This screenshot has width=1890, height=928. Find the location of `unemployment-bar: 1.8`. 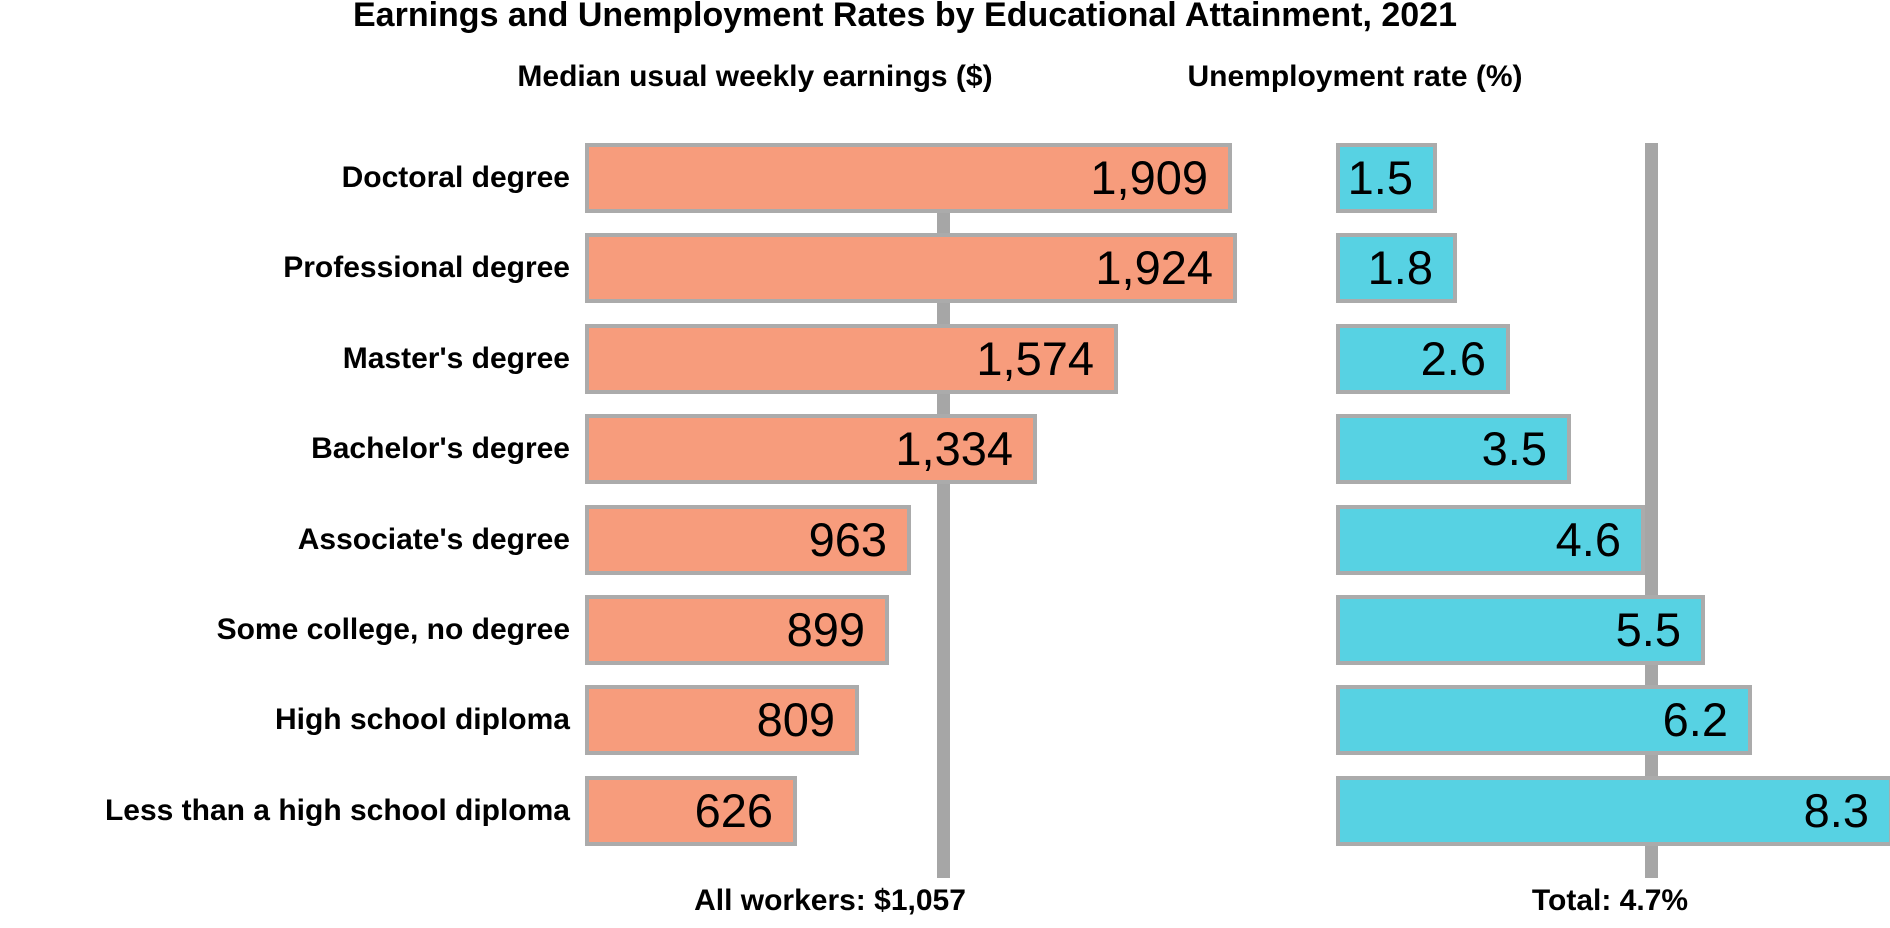

unemployment-bar: 1.8 is located at coordinates (1396, 268).